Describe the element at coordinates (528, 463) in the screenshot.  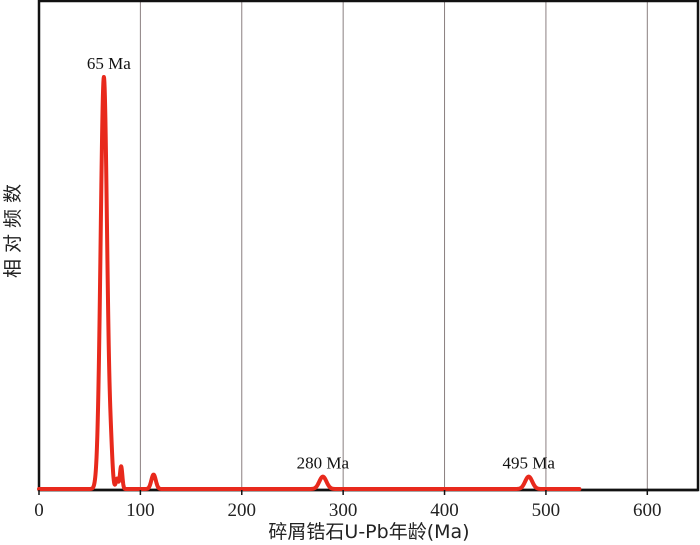
I see `peak-label-2: 495 Ma` at that location.